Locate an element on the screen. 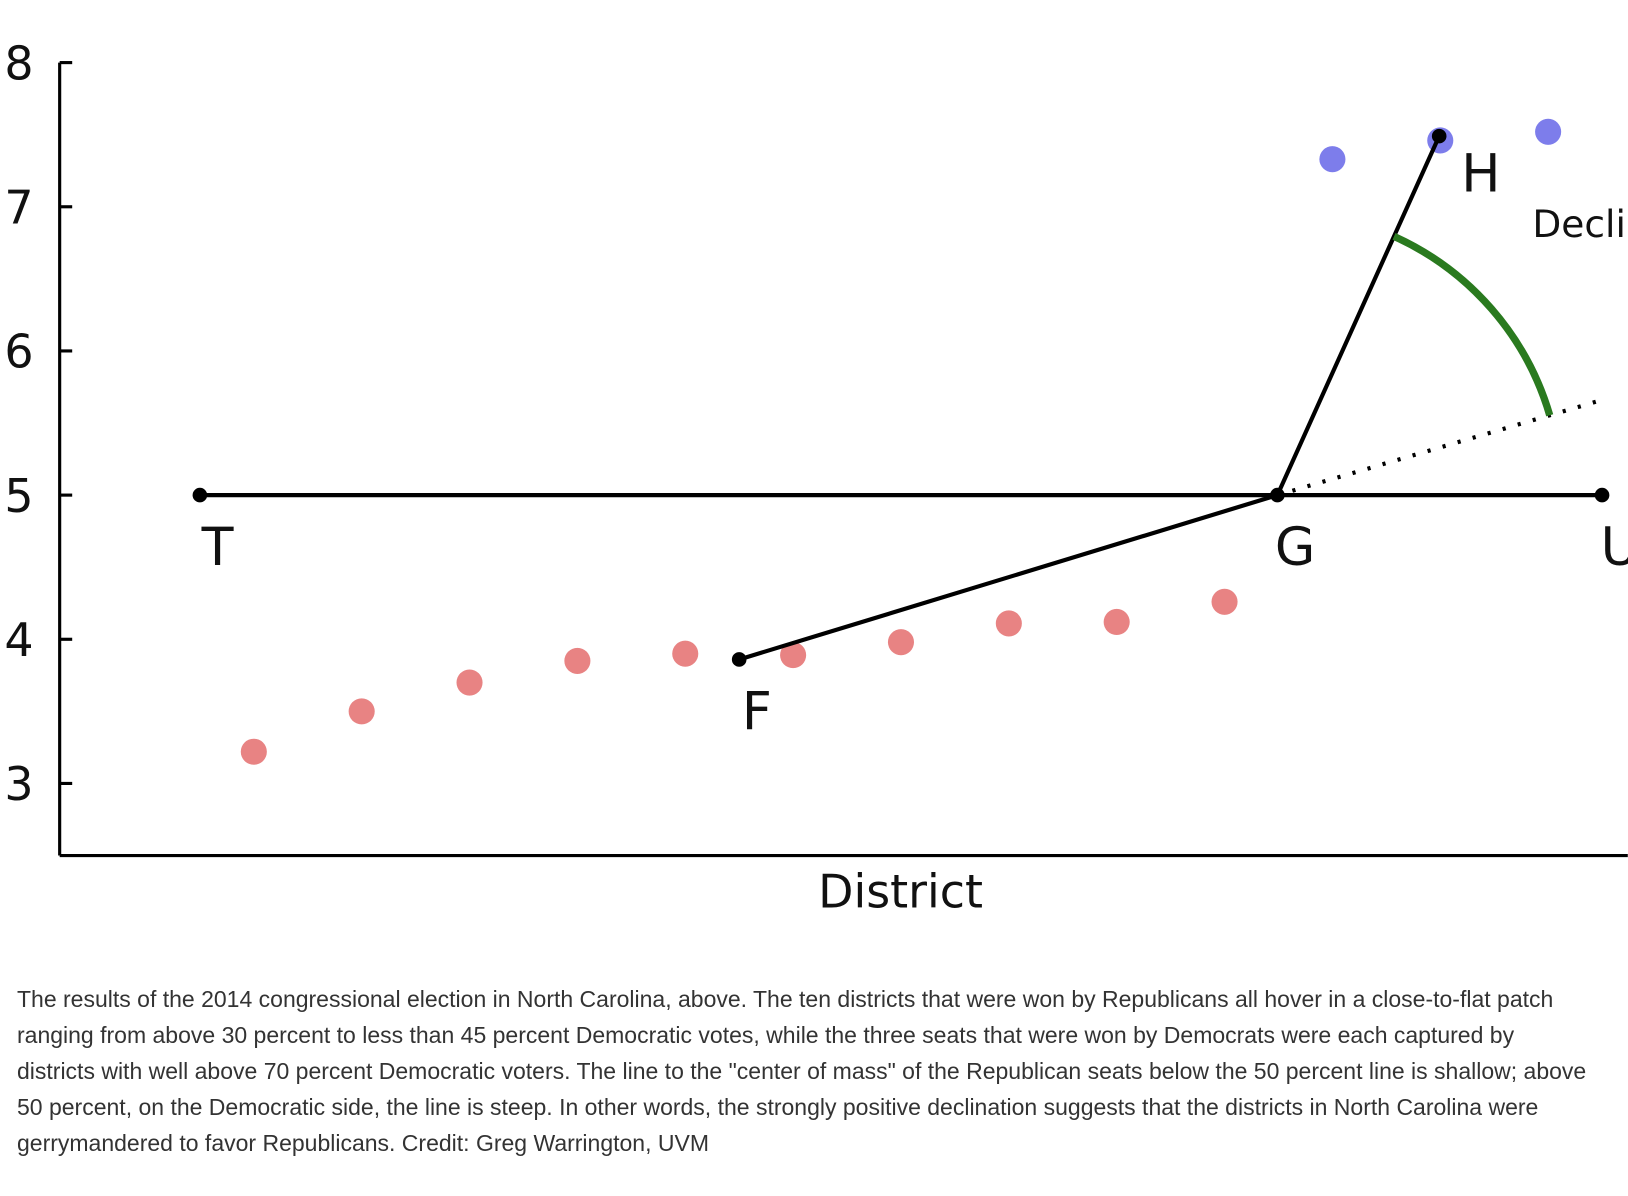 The image size is (1628, 1196). reference-line is located at coordinates (1439, 447).